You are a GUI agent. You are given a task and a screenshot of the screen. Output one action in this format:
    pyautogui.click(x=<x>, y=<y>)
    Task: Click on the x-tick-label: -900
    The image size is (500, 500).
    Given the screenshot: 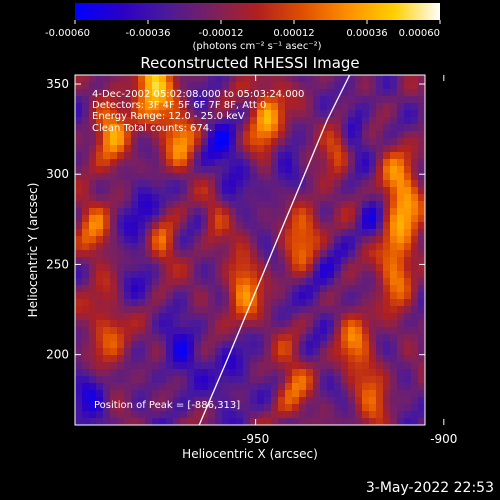 What is the action you would take?
    pyautogui.click(x=443, y=439)
    